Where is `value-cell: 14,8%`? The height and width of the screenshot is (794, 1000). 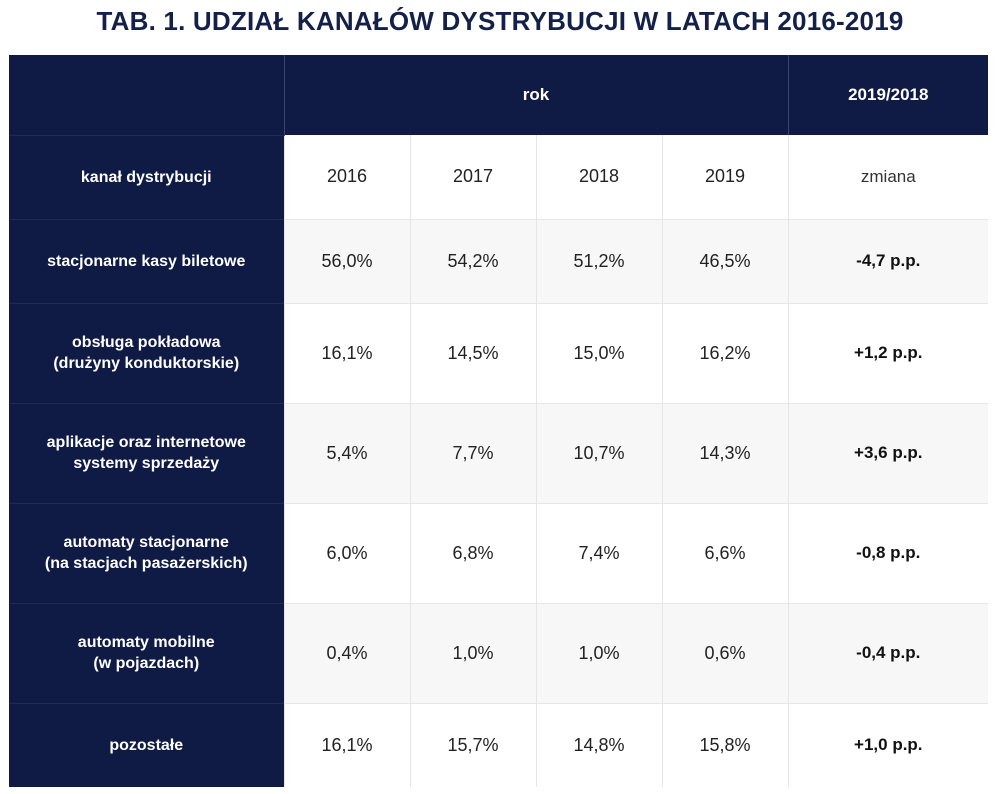 value-cell: 14,8% is located at coordinates (598, 744).